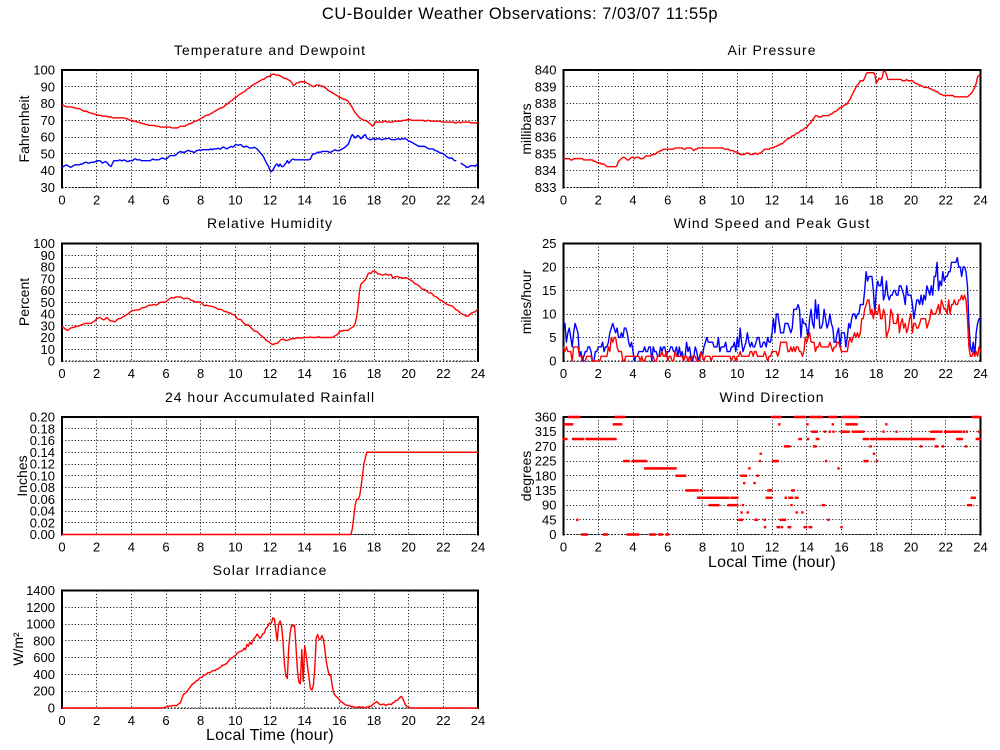  Describe the element at coordinates (44, 657) in the screenshot. I see `y-tick-label: 600` at that location.